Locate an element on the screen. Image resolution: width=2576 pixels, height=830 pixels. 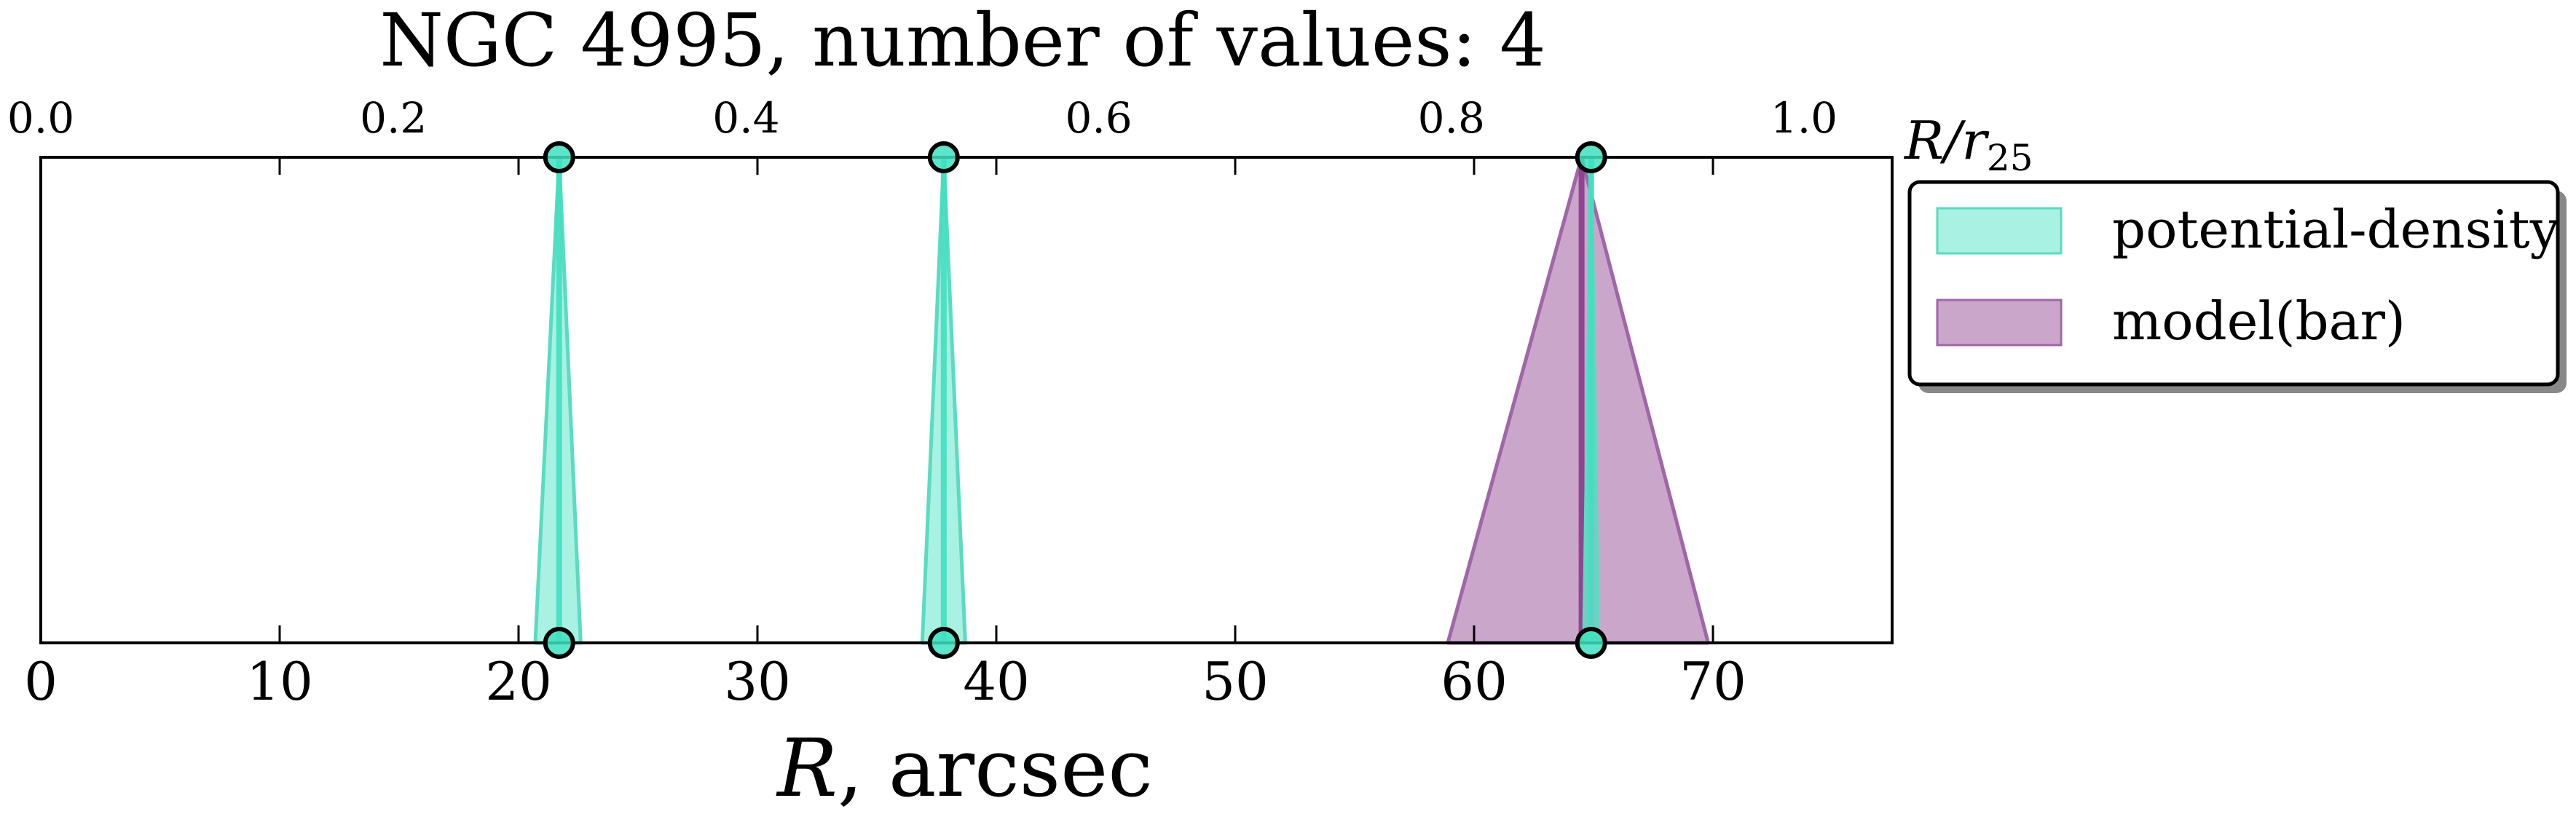
marker-potential-density-0-top is located at coordinates (559, 157).